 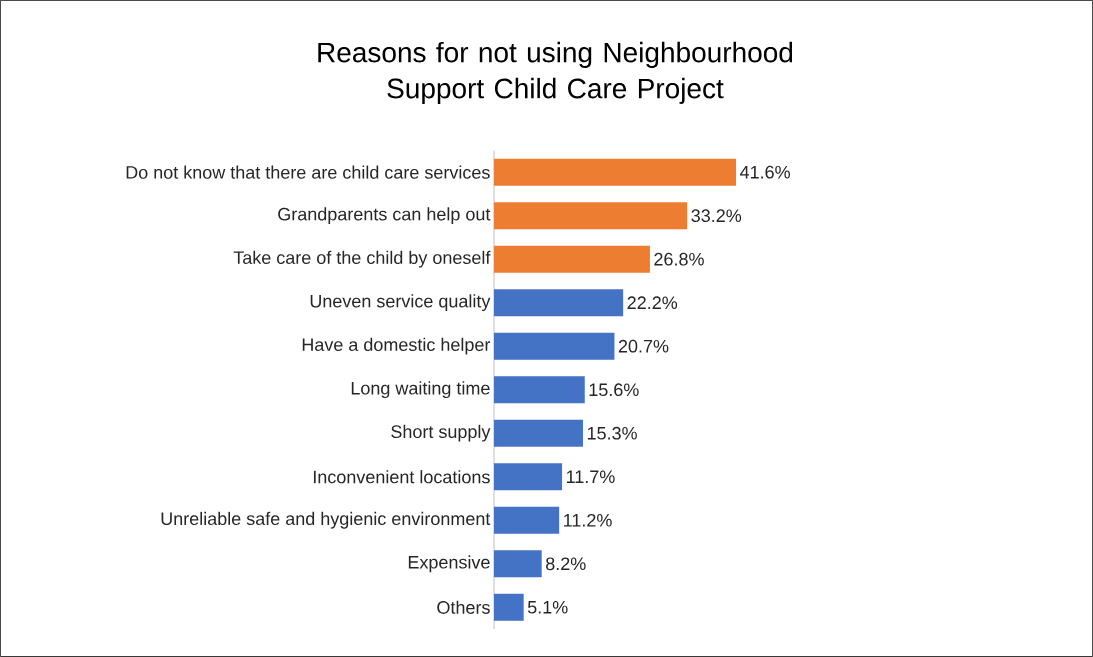 What do you see at coordinates (614, 390) in the screenshot?
I see `data-label: 15.6%` at bounding box center [614, 390].